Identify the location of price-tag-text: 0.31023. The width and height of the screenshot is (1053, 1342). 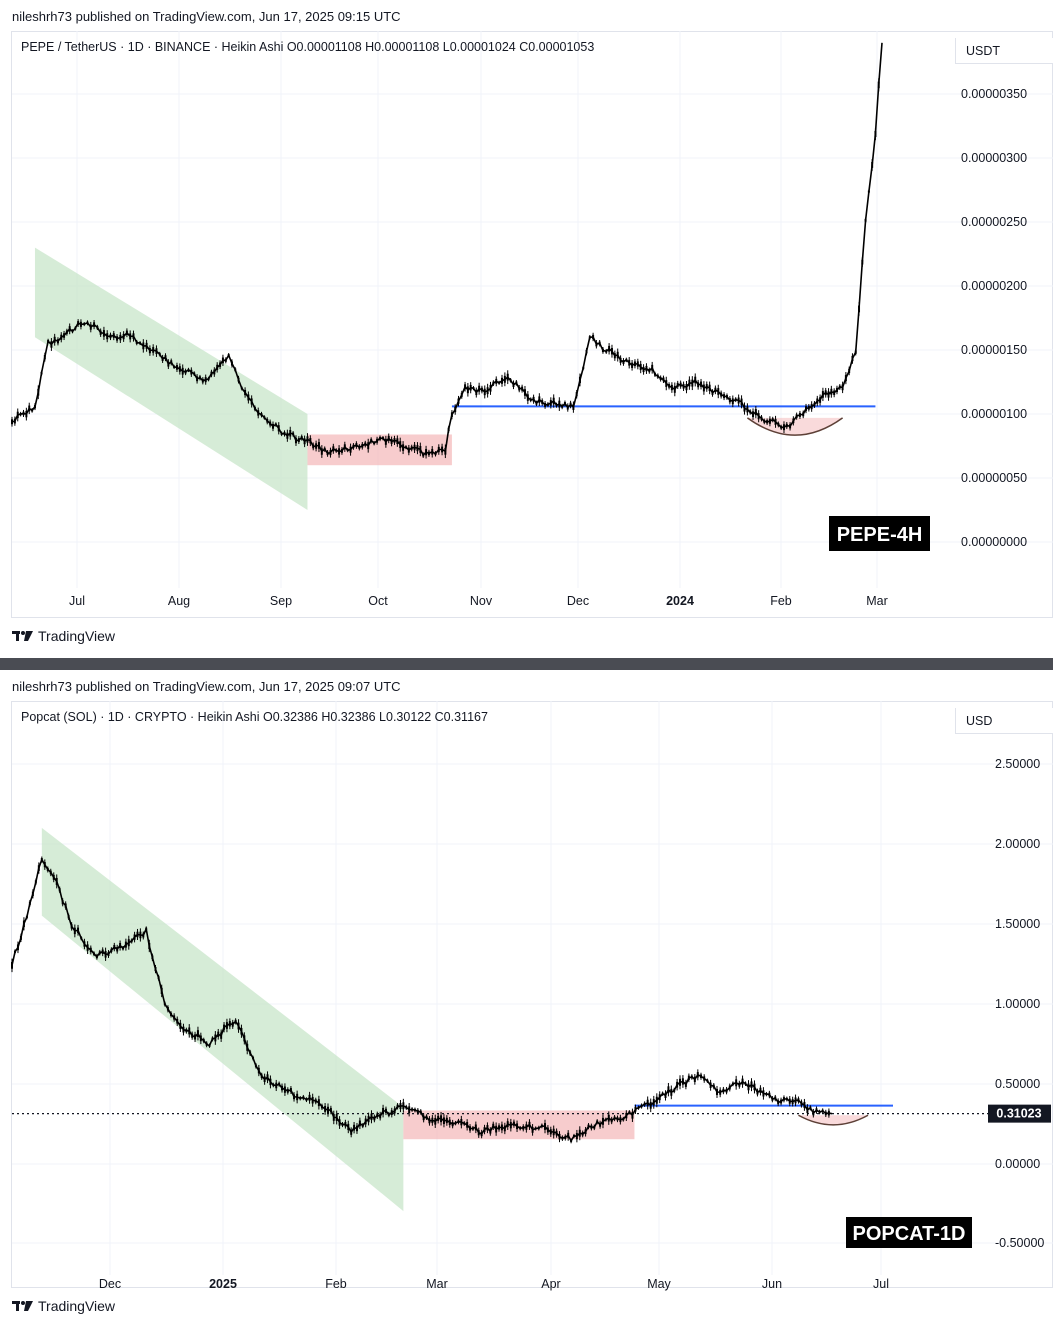
(1018, 1114).